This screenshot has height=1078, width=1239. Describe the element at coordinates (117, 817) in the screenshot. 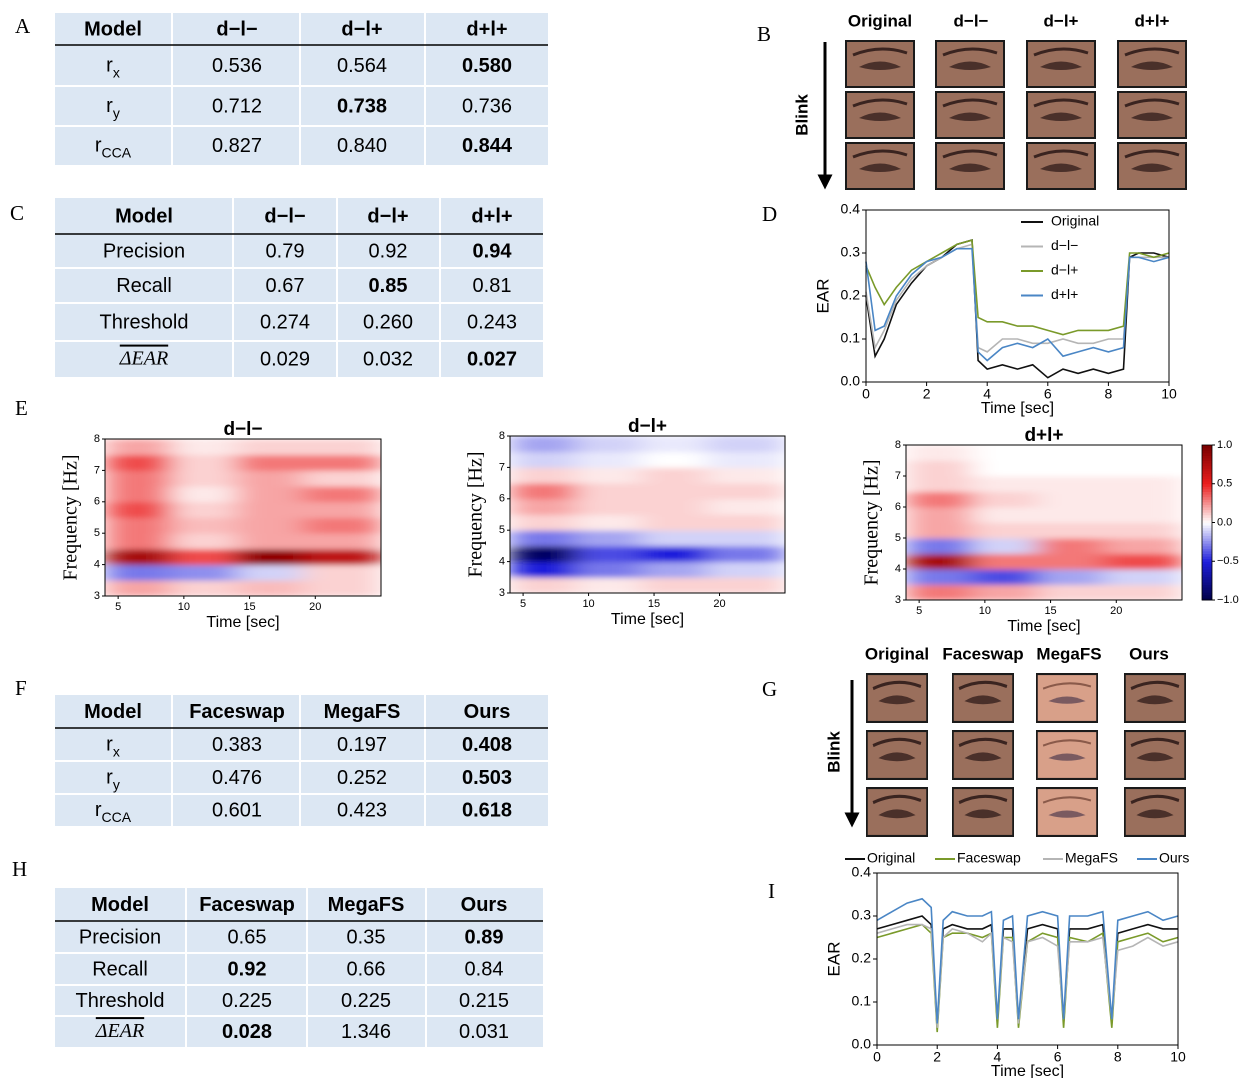

I see `cell-subscript: CCA` at that location.